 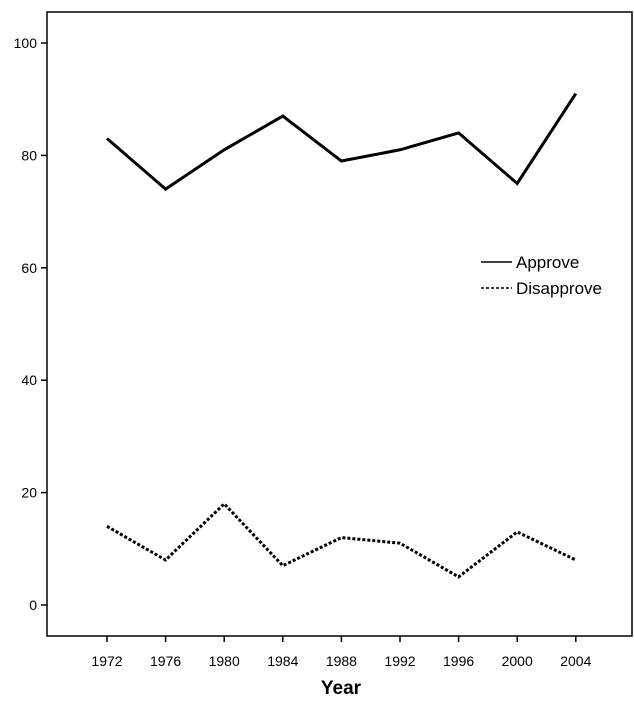 What do you see at coordinates (29, 268) in the screenshot?
I see `y-tick-label: 60` at bounding box center [29, 268].